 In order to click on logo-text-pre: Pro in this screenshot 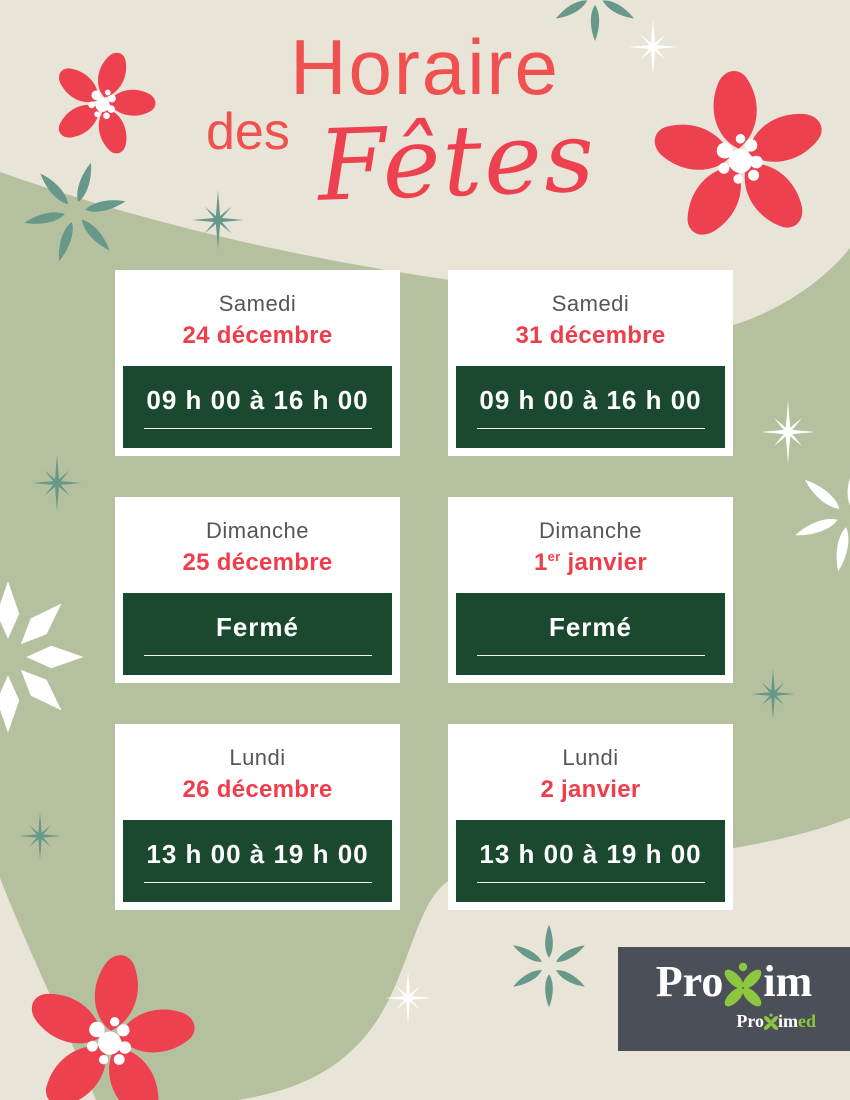, I will do `click(689, 981)`.